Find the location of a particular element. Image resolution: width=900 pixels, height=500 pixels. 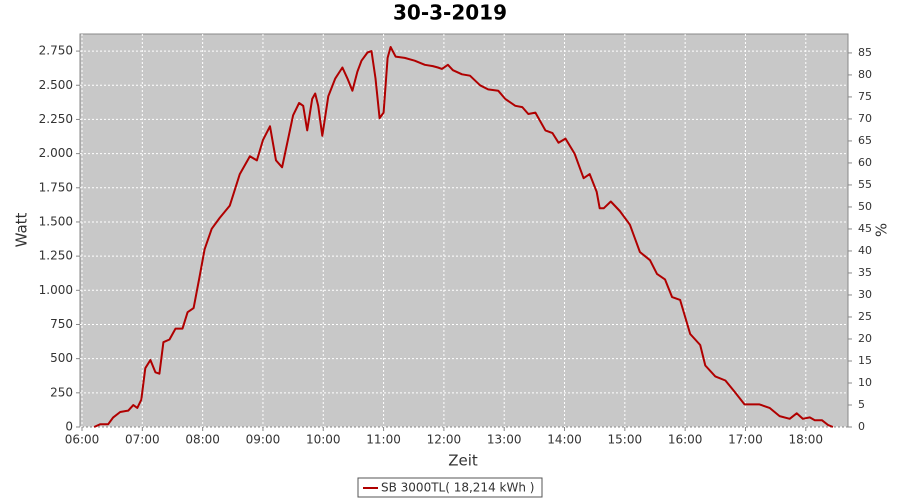

y2-tick-label: 20 is located at coordinates (865, 338).